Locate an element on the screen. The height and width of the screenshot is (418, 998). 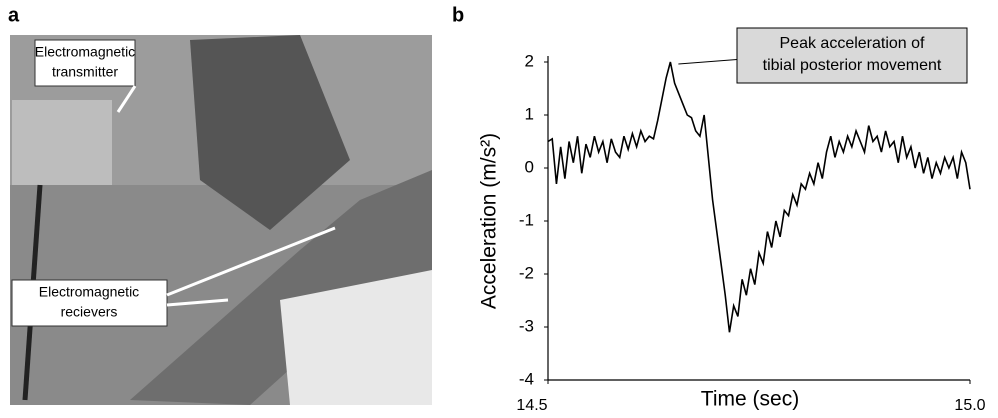
annotation-text: Peak acceleration of is located at coordinates (853, 43).